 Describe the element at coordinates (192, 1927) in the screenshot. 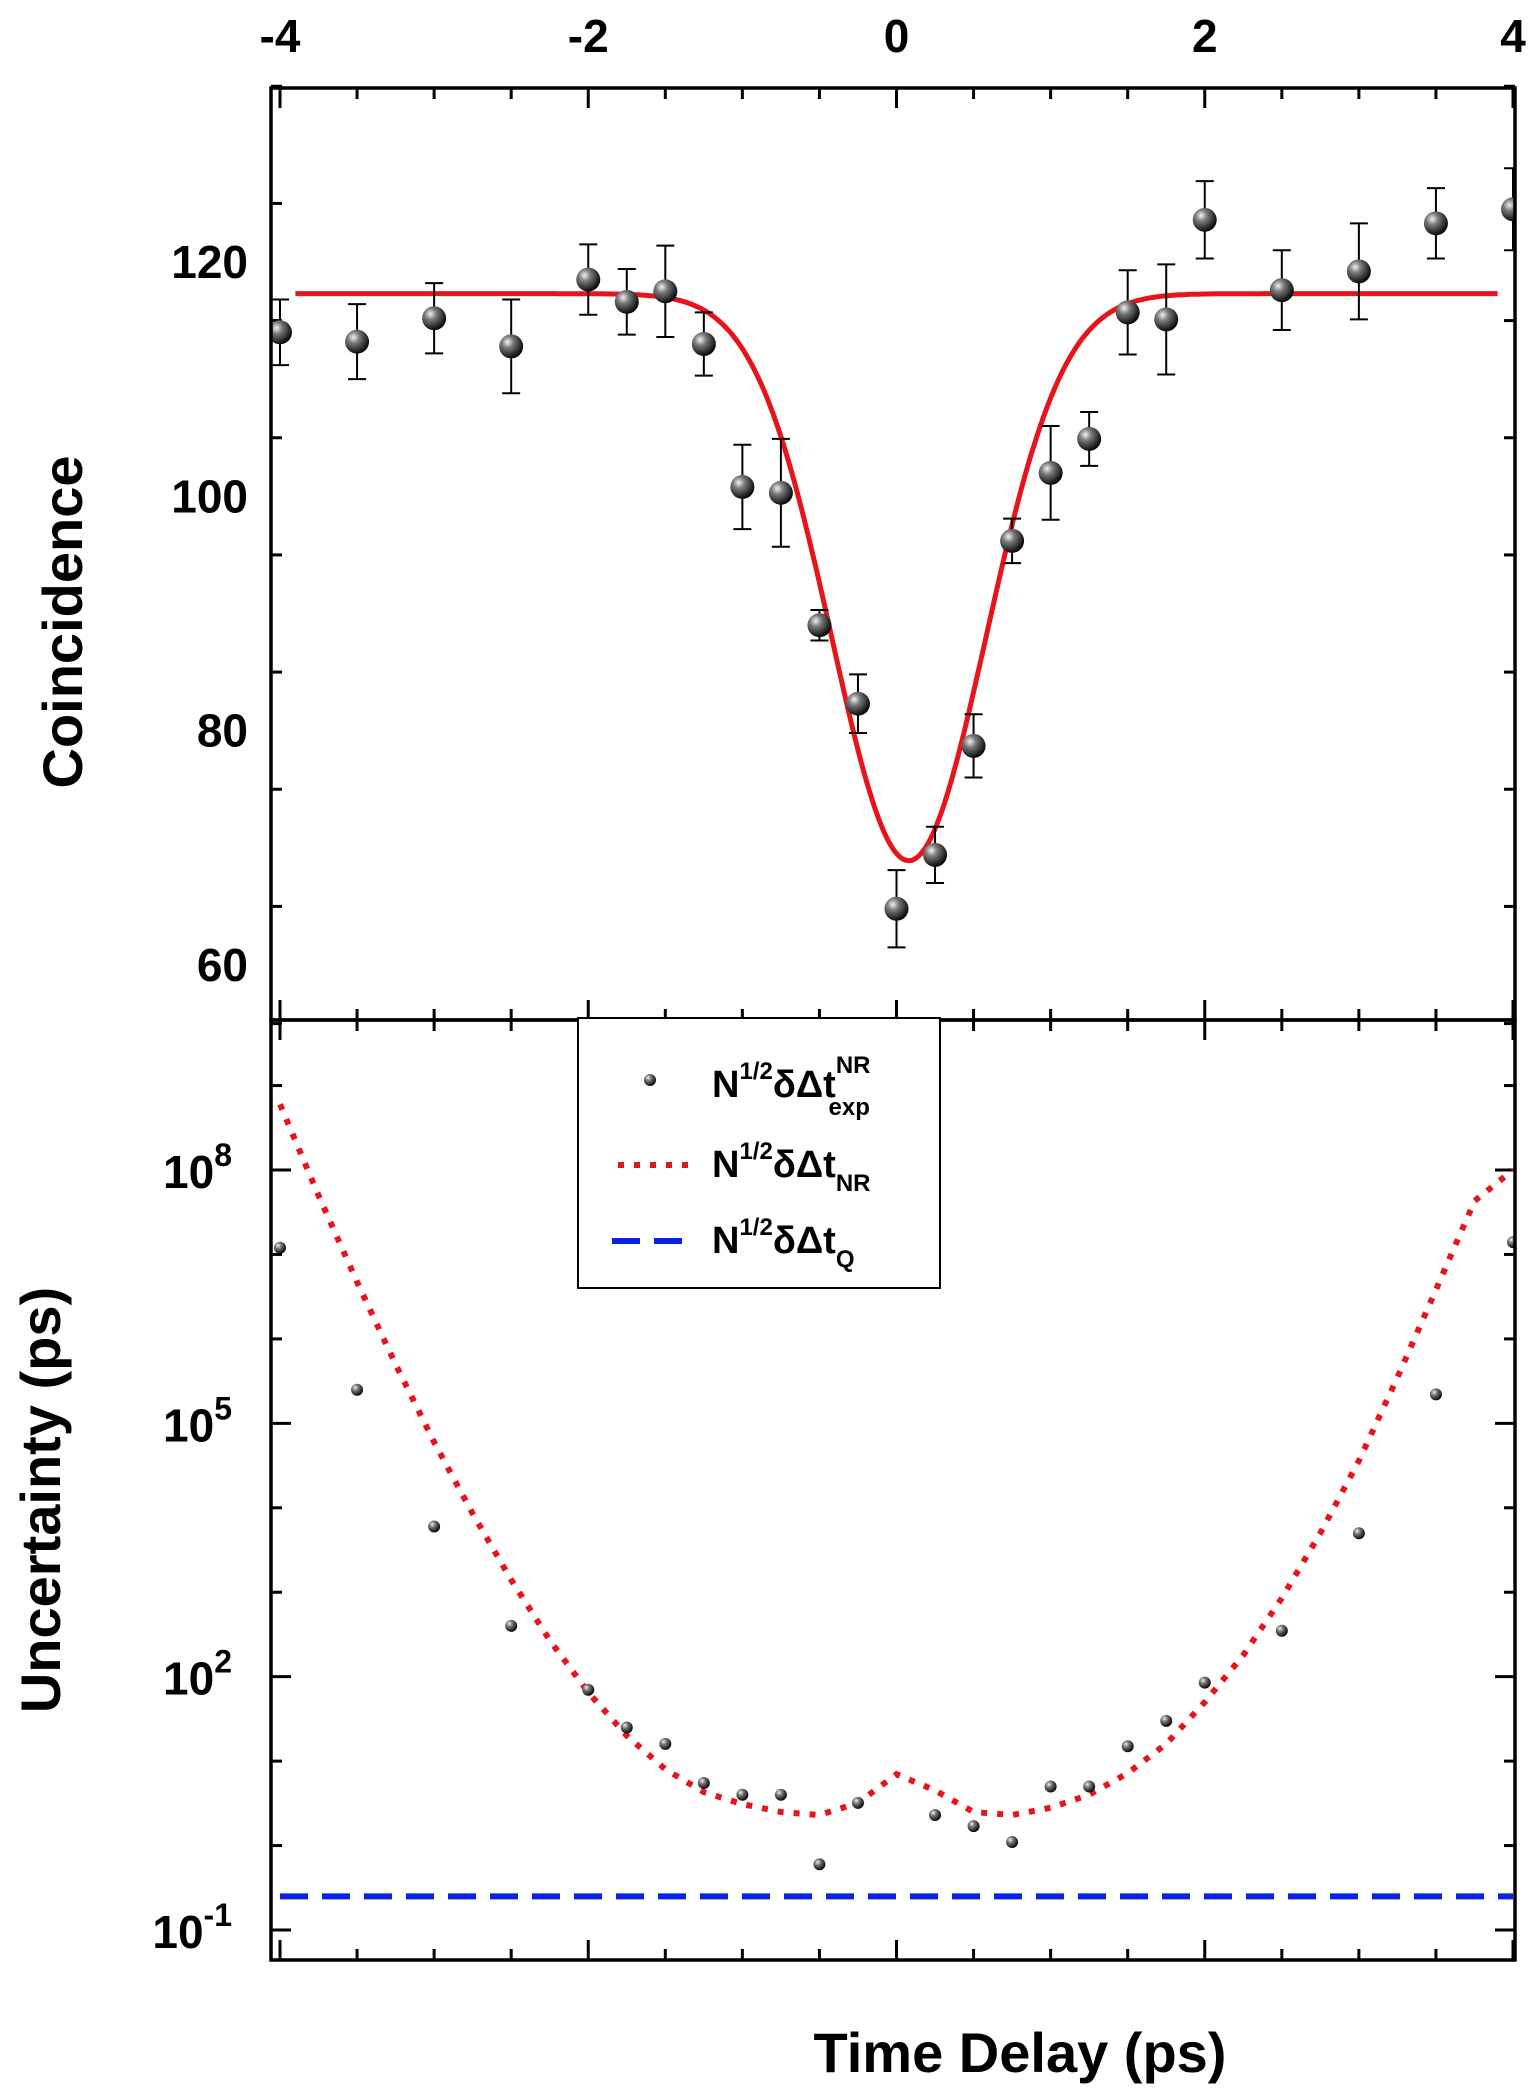

I see `bottom-y-tick-label: 10⁻¹` at that location.